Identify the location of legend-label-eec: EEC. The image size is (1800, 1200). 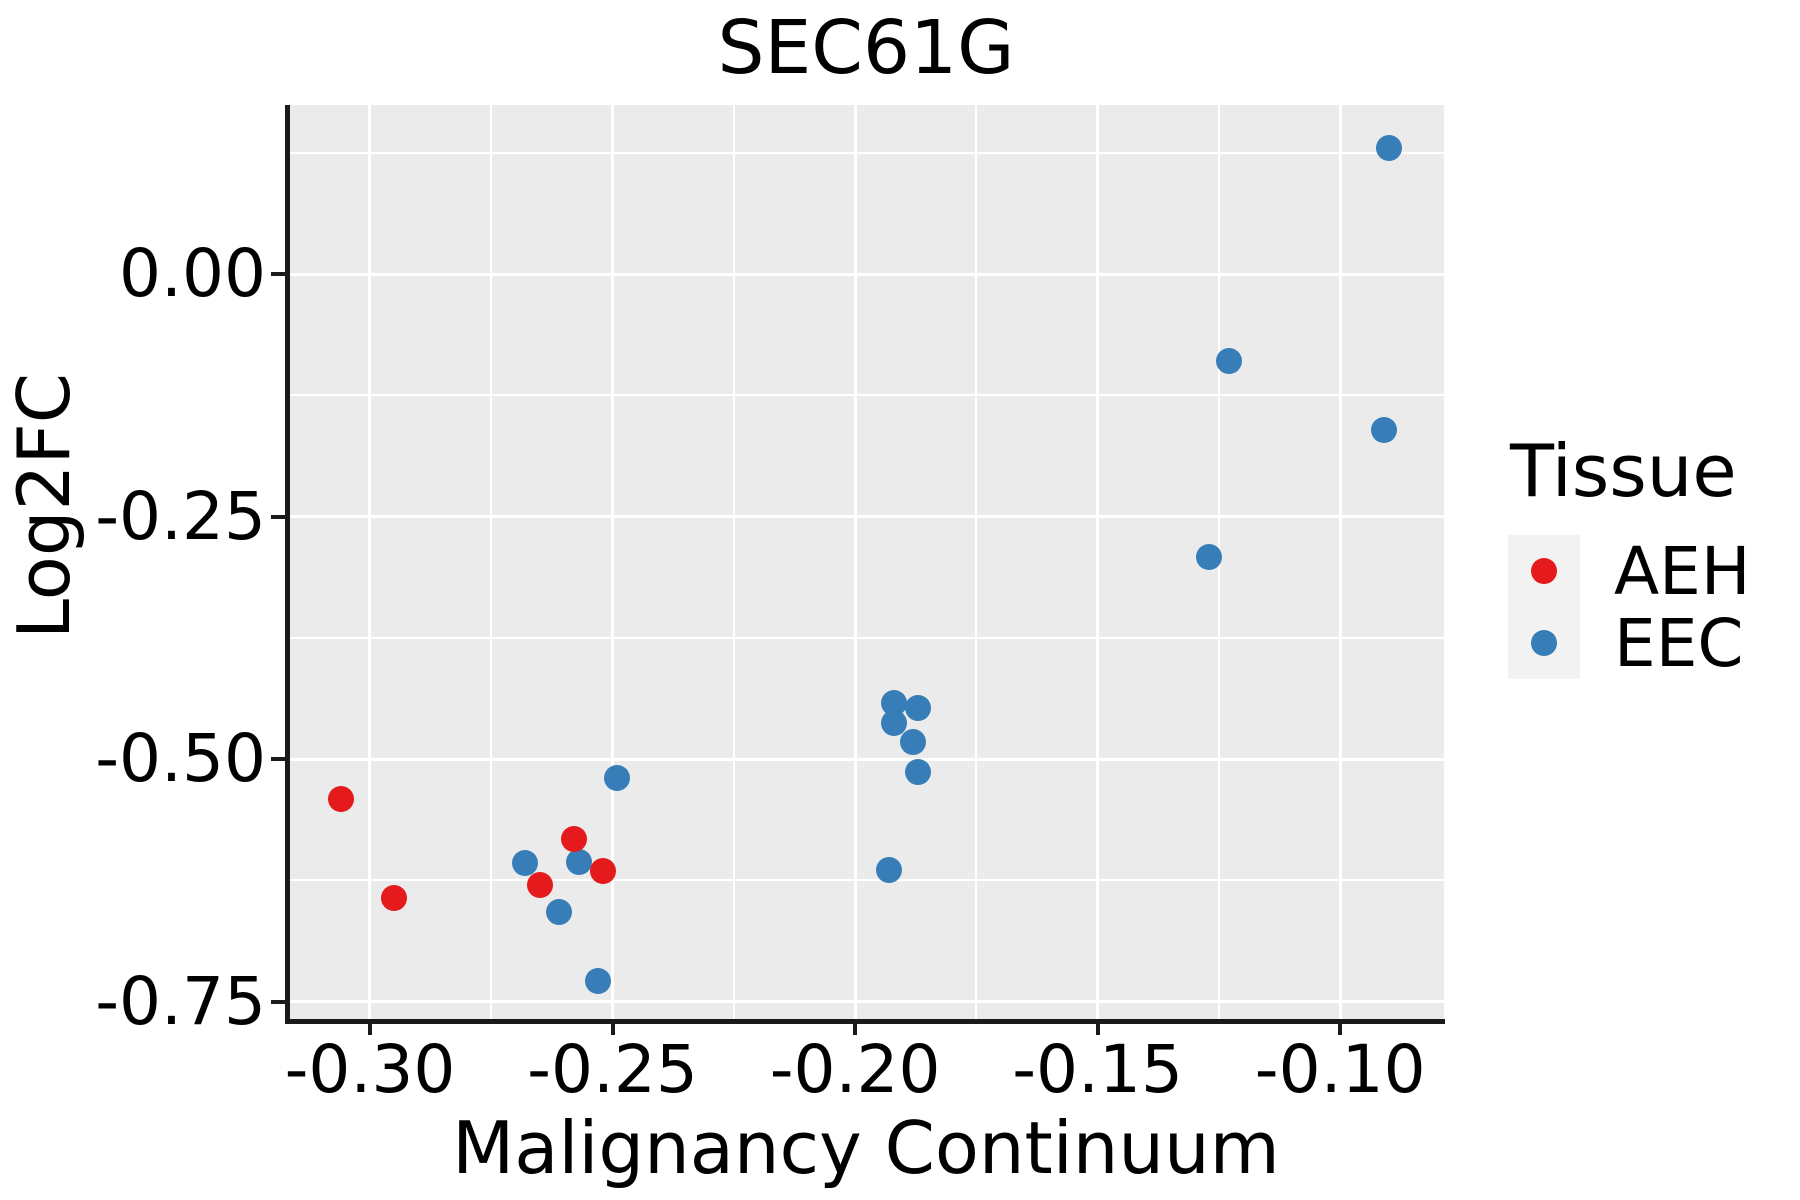
(1679, 643).